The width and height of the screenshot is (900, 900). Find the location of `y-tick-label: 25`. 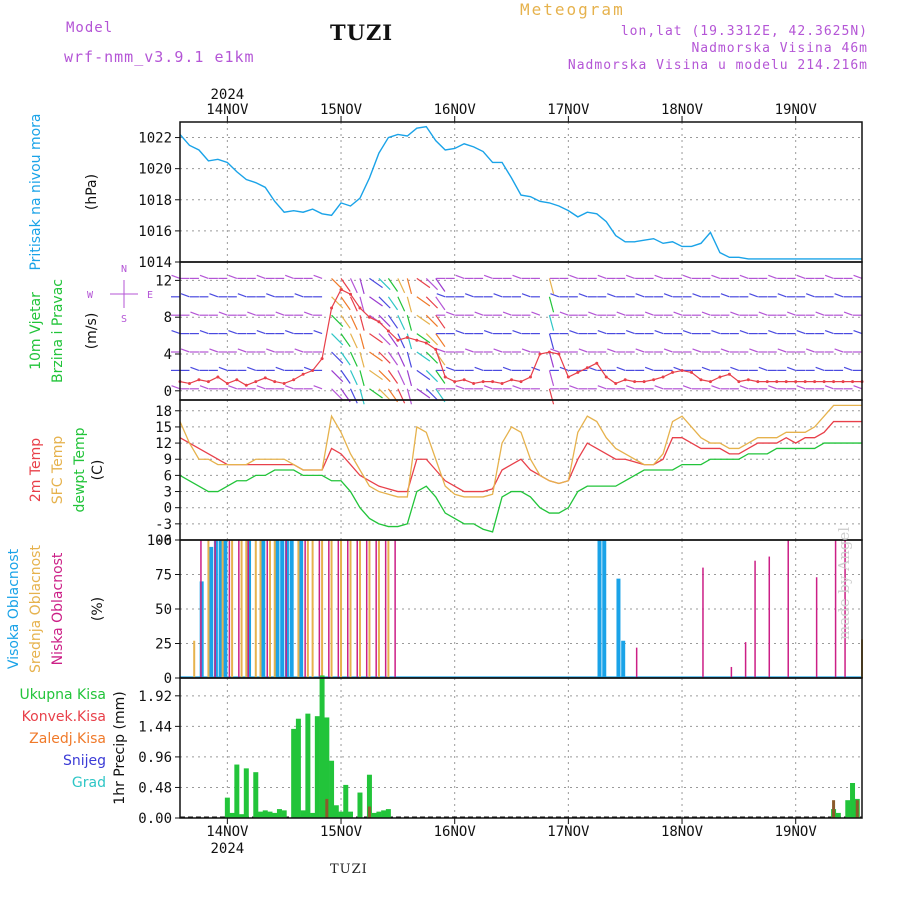

y-tick-label: 25 is located at coordinates (163, 645).